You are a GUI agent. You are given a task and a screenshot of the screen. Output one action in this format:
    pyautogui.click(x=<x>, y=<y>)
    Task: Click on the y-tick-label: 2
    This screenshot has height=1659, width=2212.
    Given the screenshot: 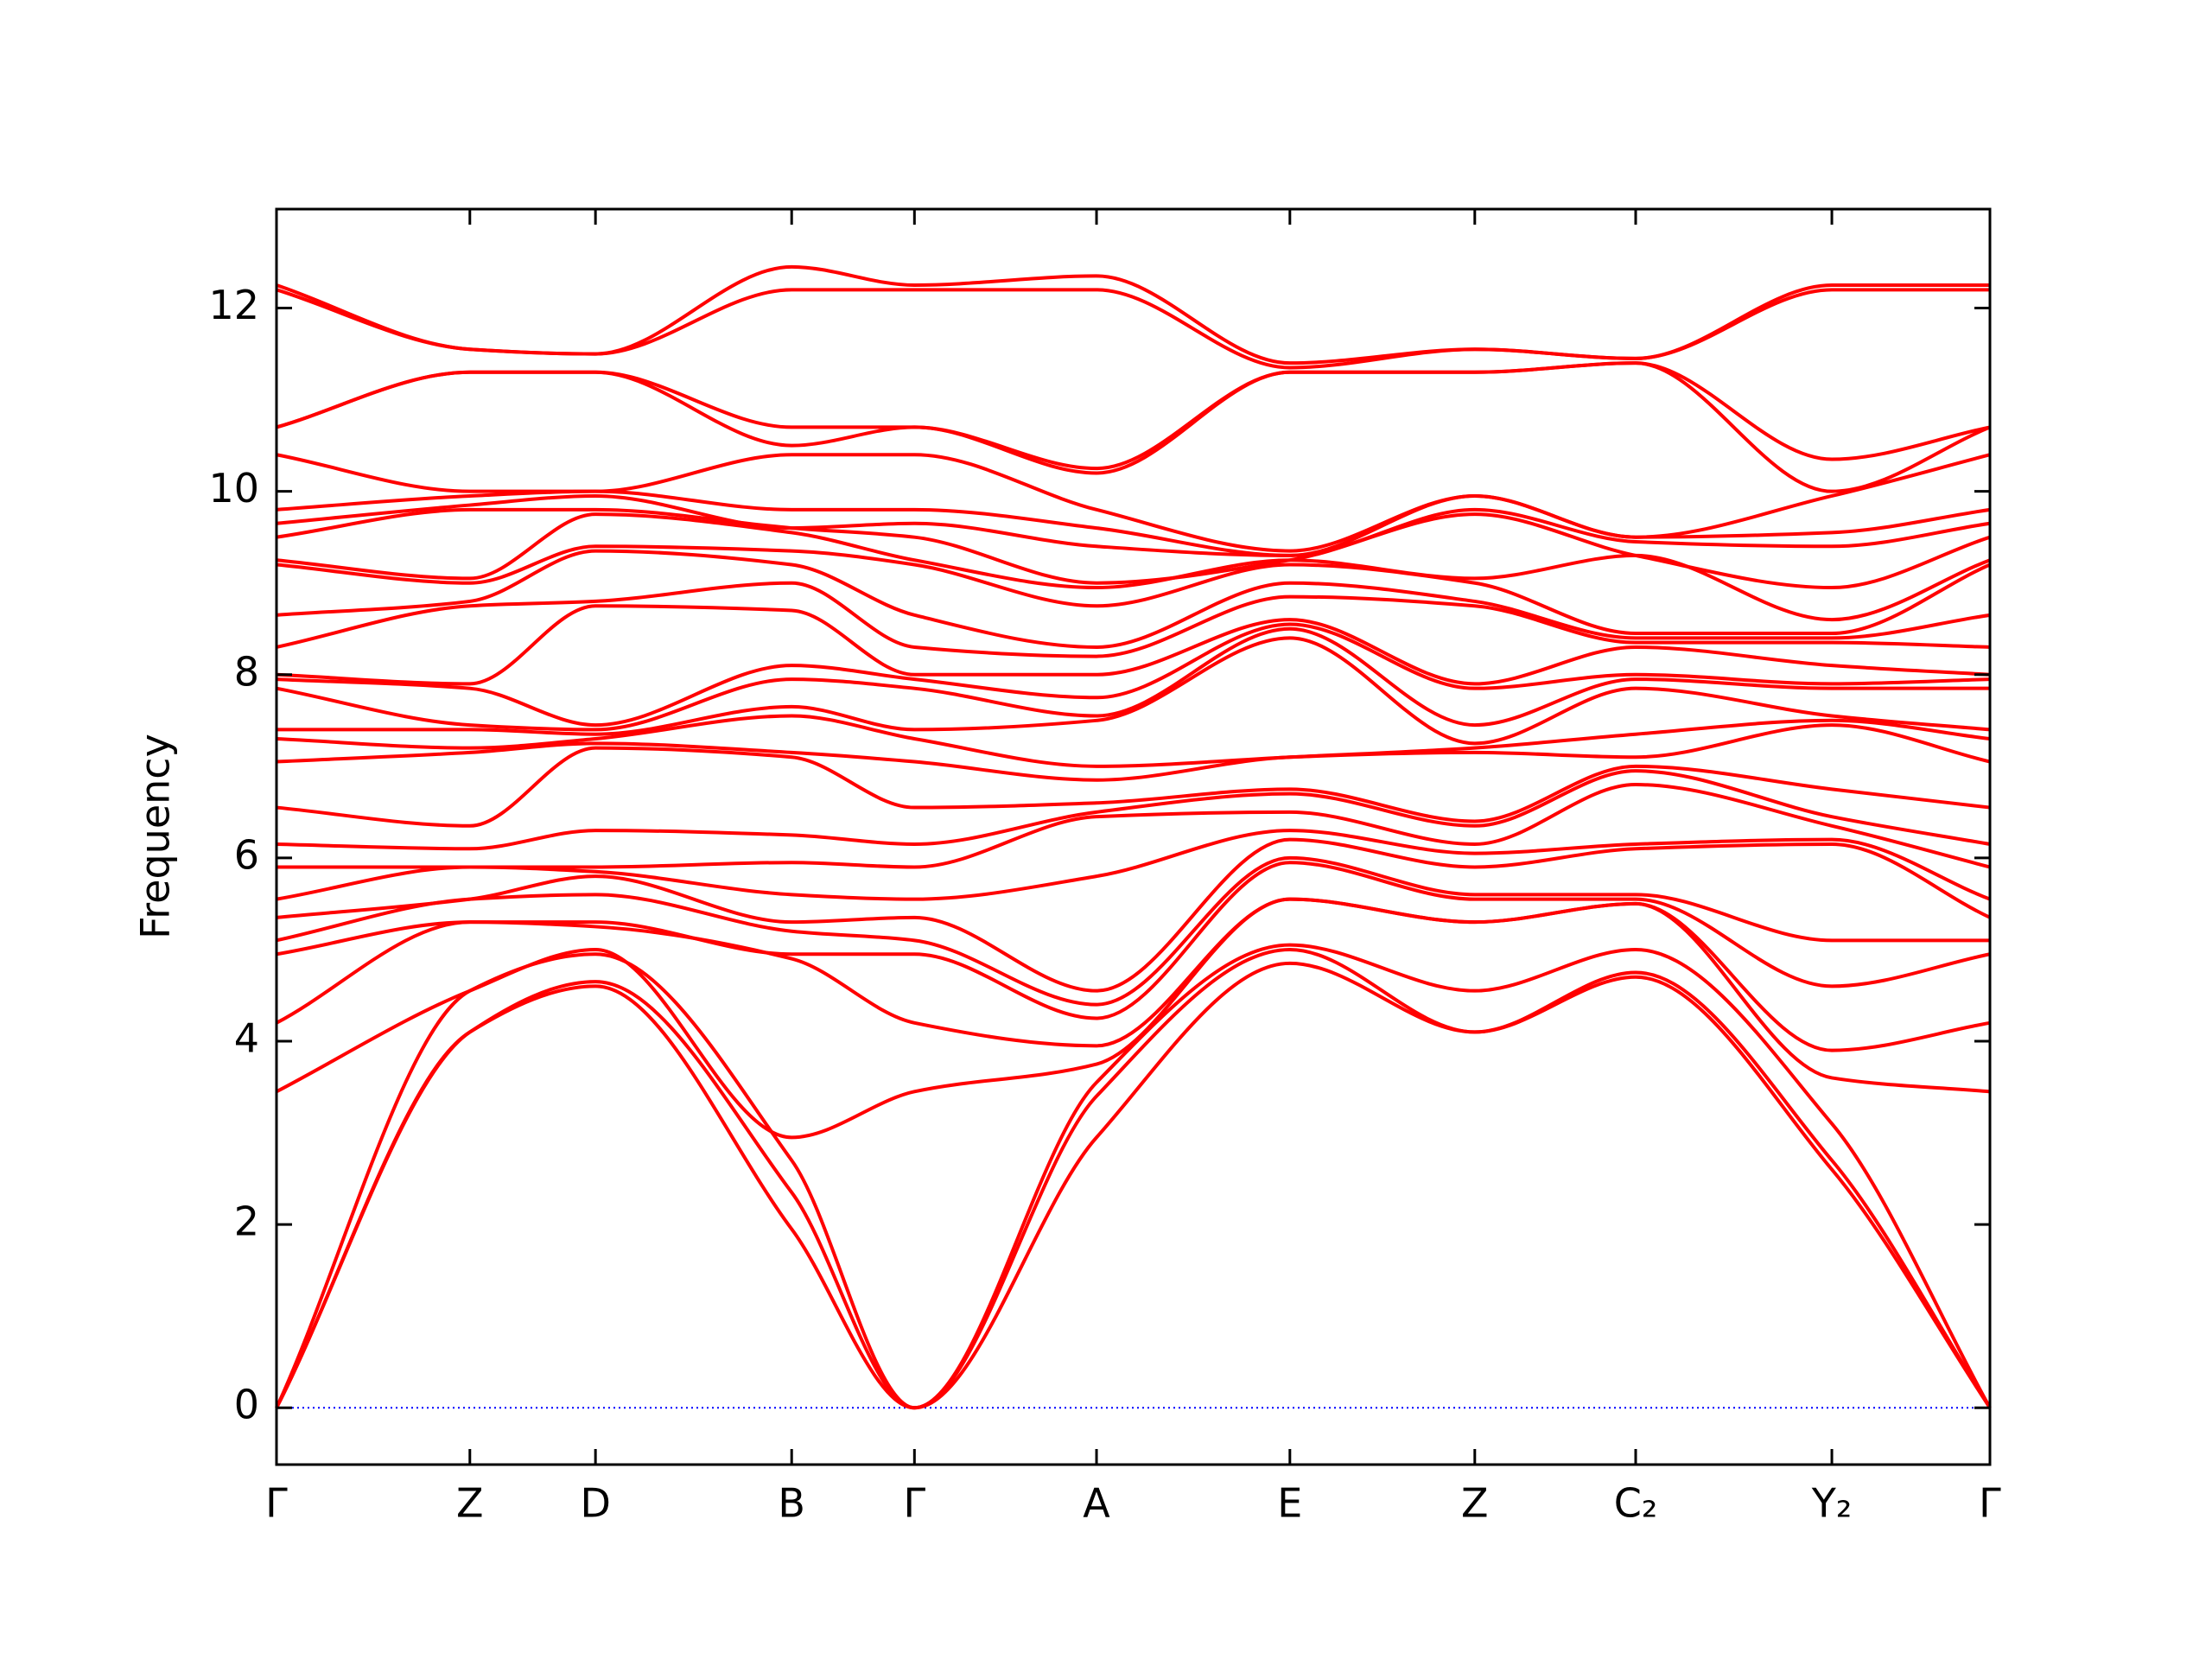 What is the action you would take?
    pyautogui.click(x=246, y=1221)
    